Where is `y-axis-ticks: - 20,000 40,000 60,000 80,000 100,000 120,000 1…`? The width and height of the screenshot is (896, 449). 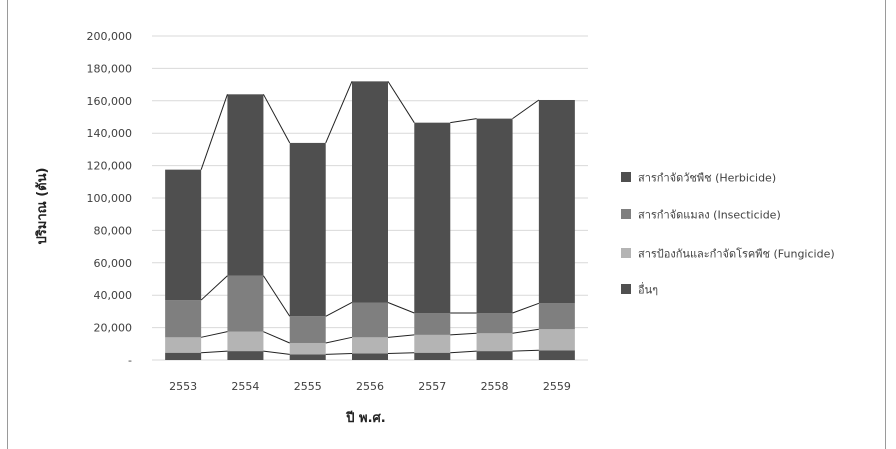 y-axis-ticks: - 20,000 40,000 60,000 80,000 100,000 120,000 1… is located at coordinates (110, 198).